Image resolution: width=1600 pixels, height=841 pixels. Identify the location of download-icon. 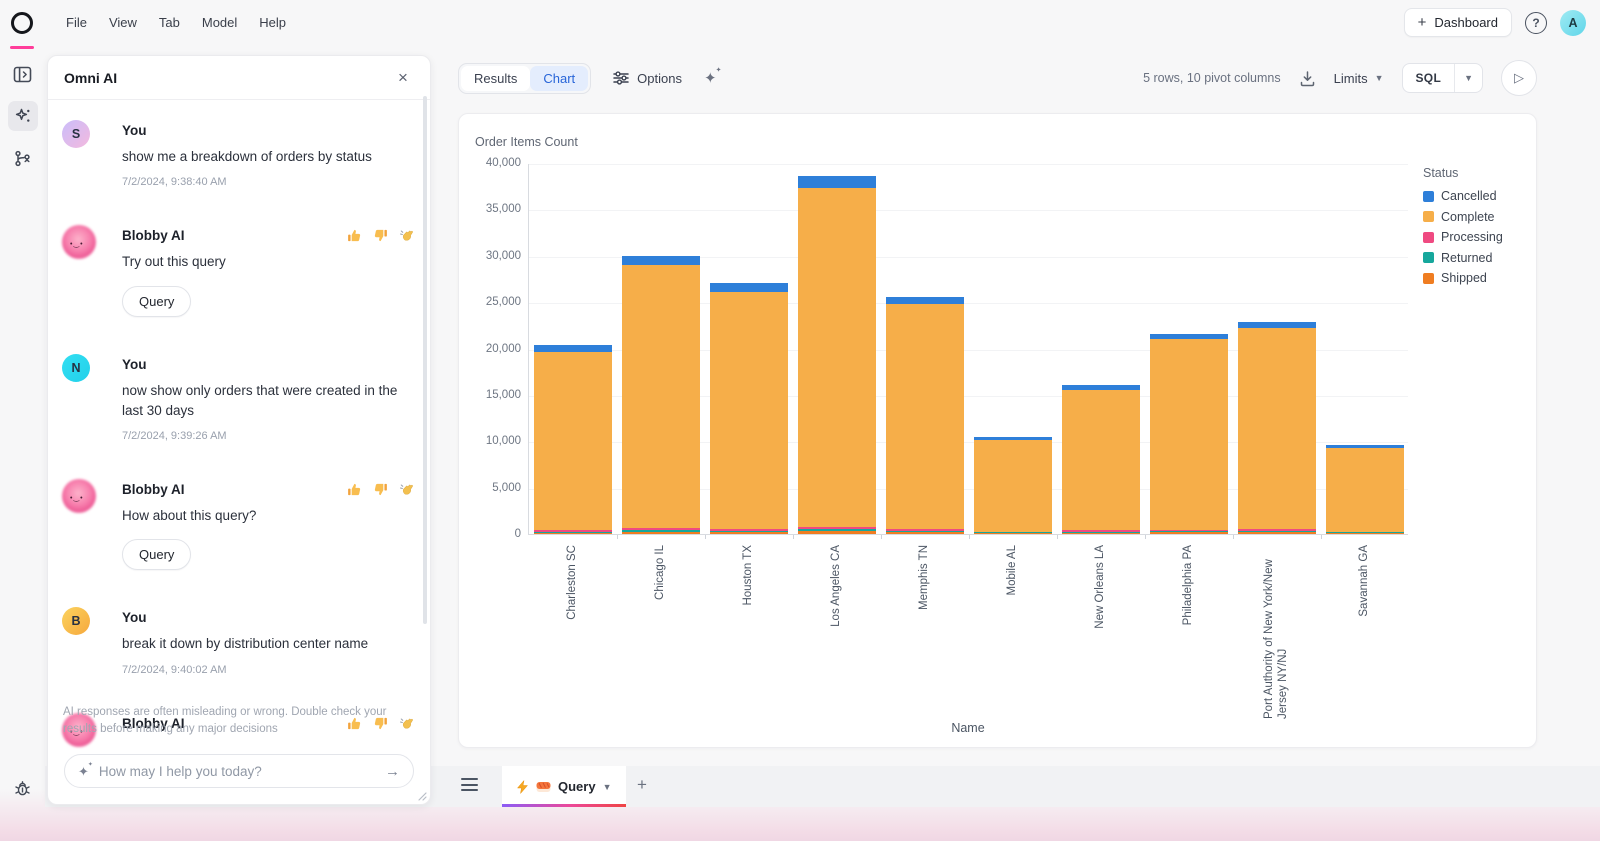
(1307, 78).